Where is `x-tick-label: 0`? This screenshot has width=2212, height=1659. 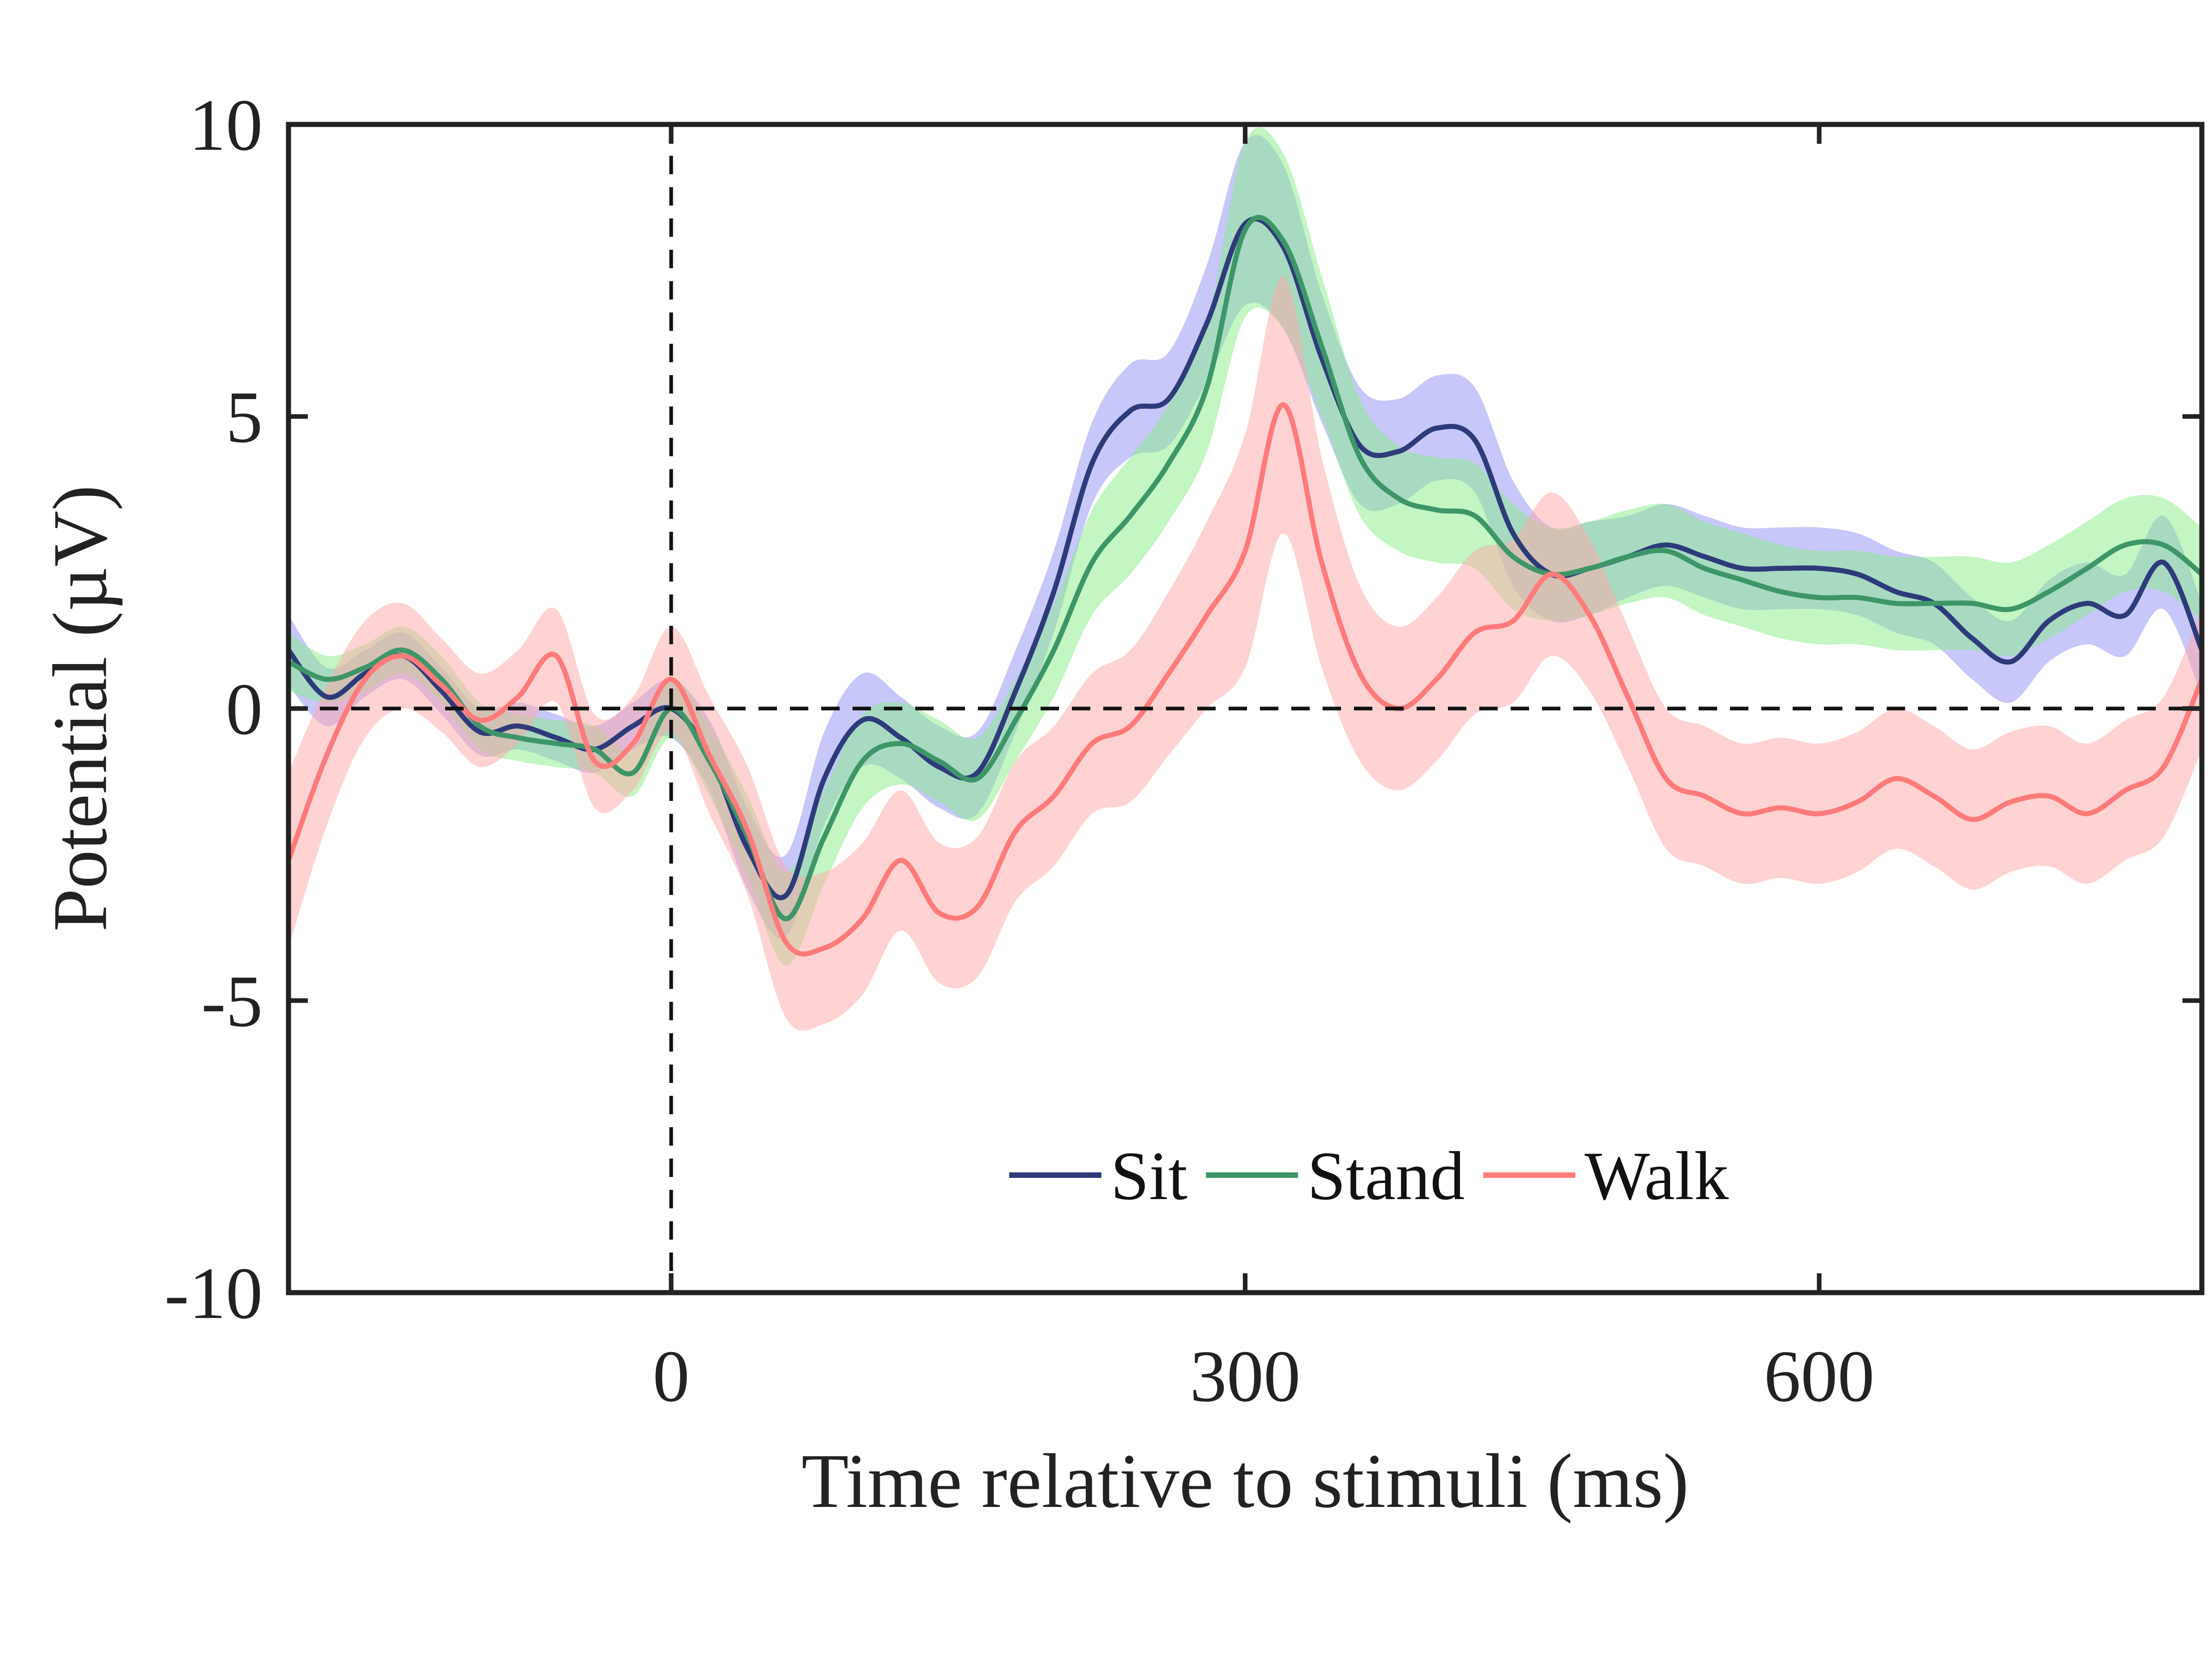
x-tick-label: 0 is located at coordinates (671, 1376).